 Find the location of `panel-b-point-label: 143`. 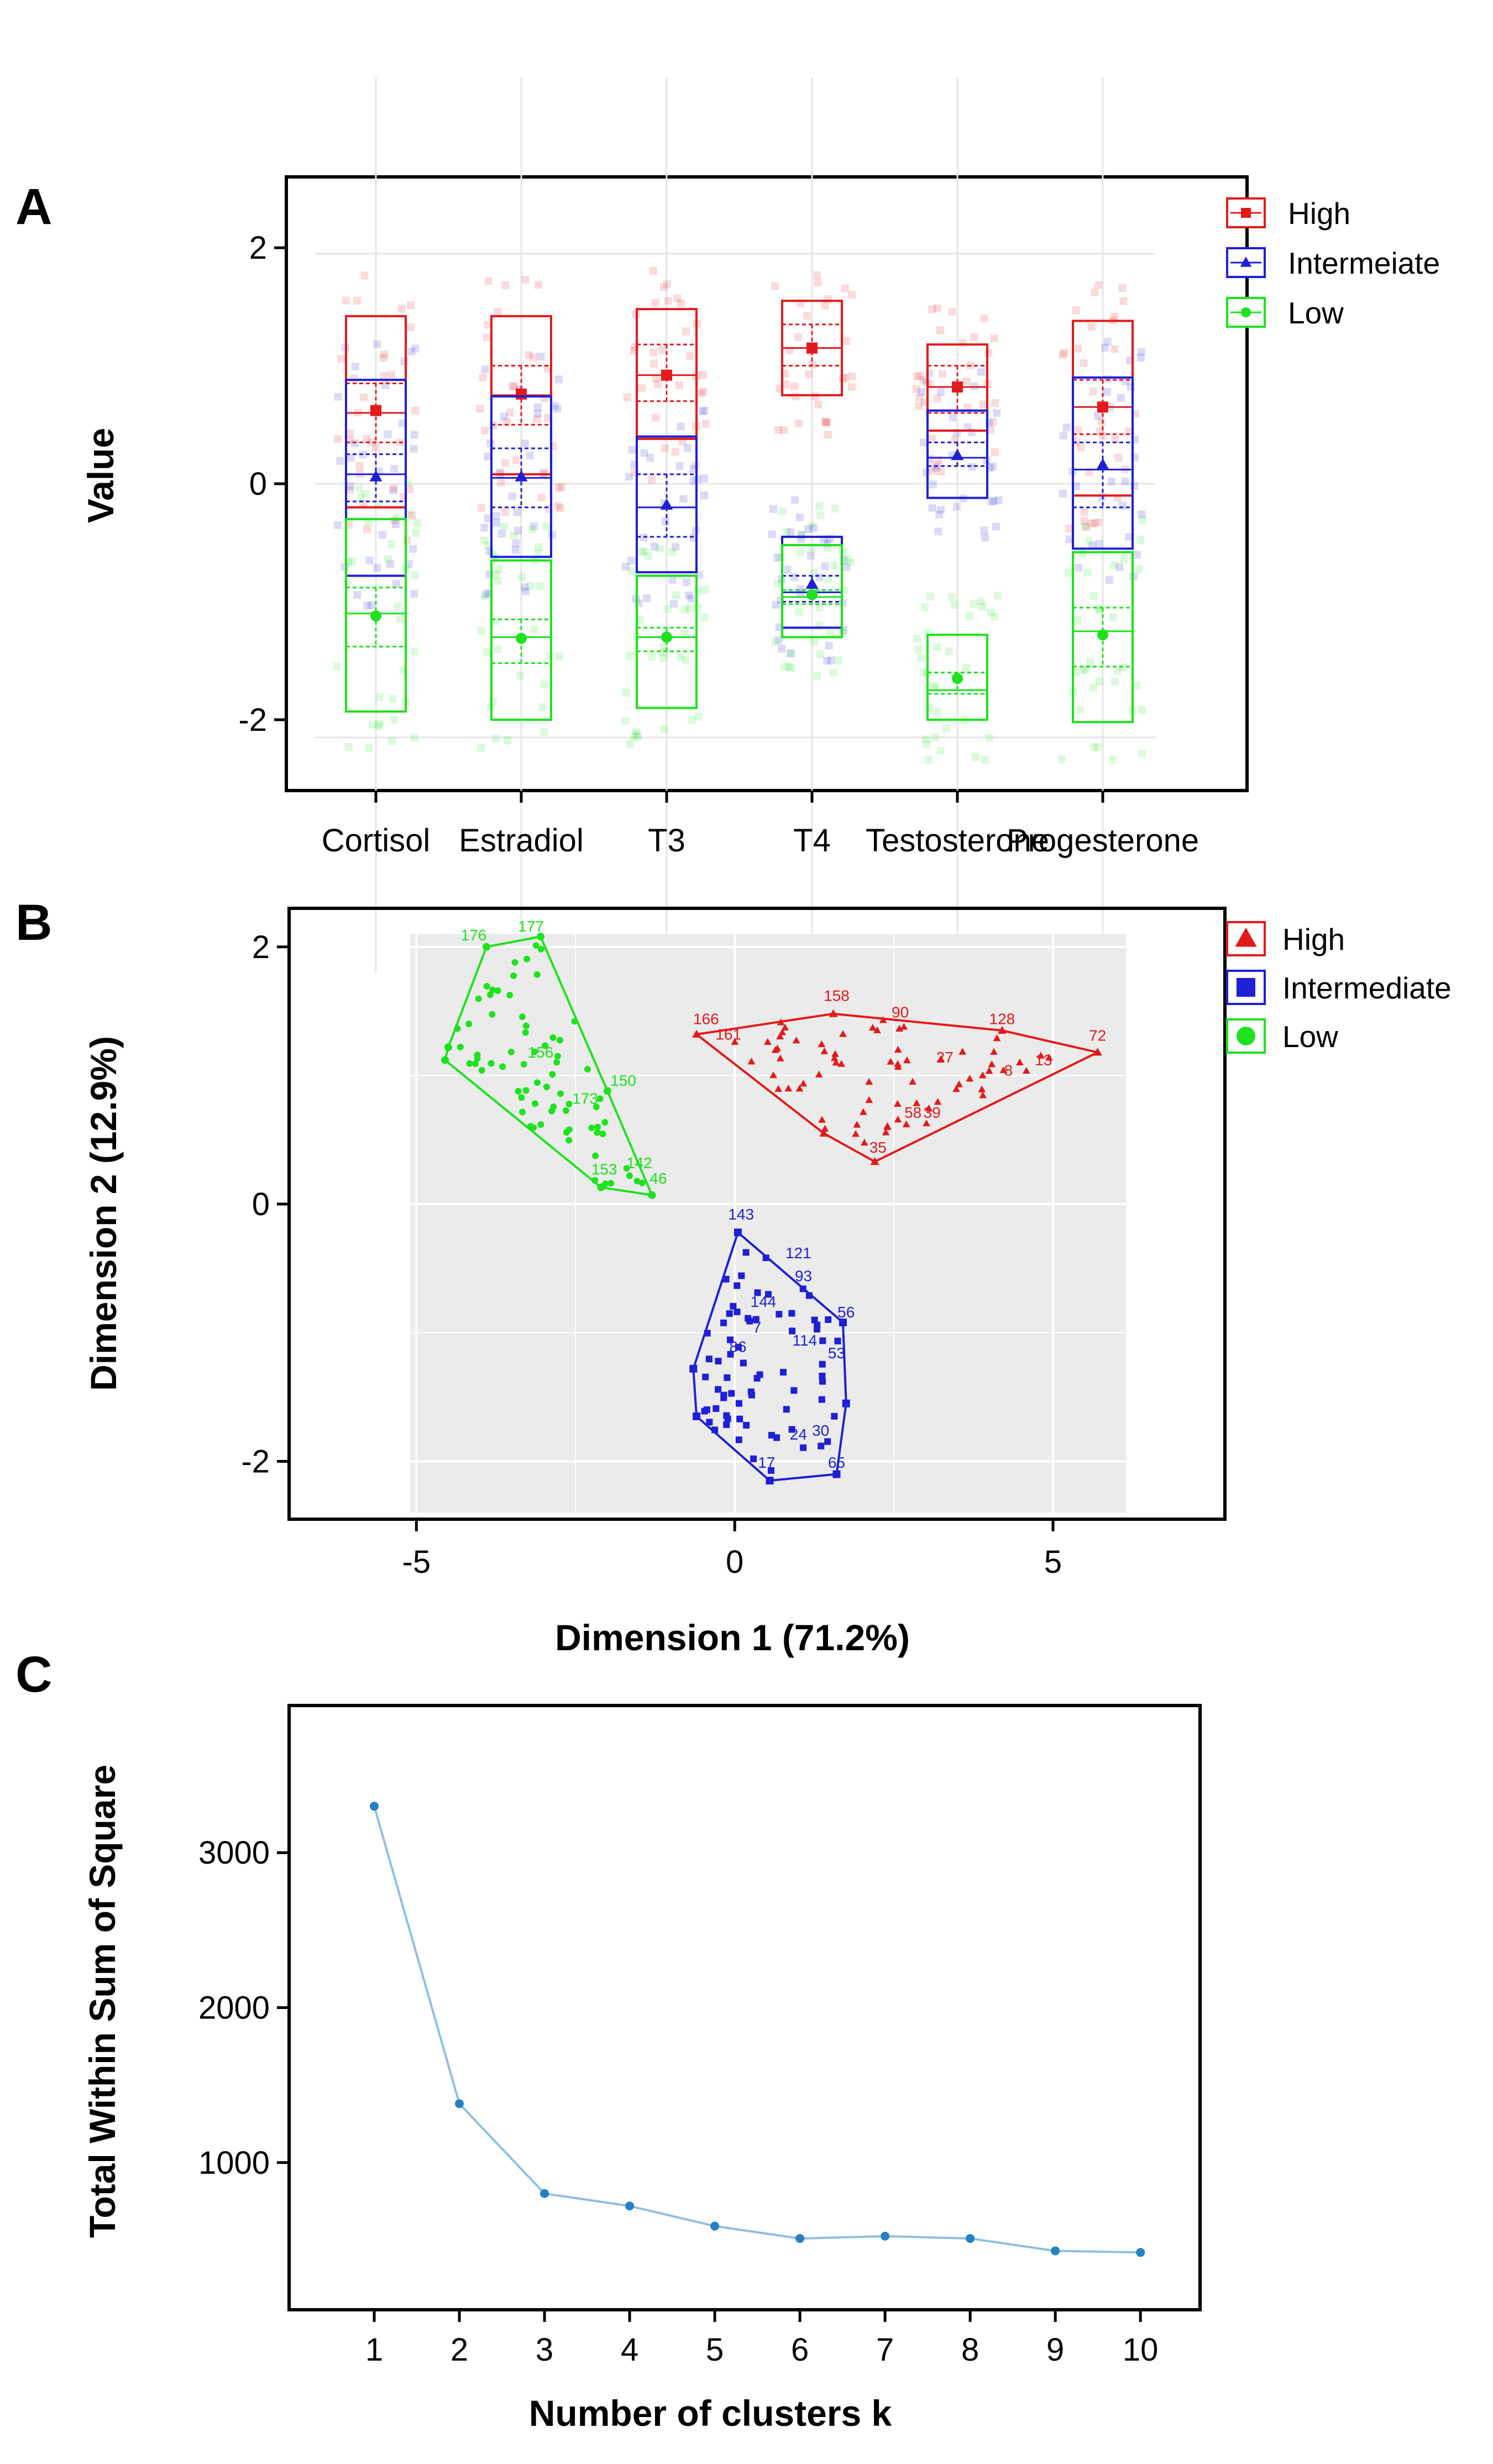

panel-b-point-label: 143 is located at coordinates (741, 1214).